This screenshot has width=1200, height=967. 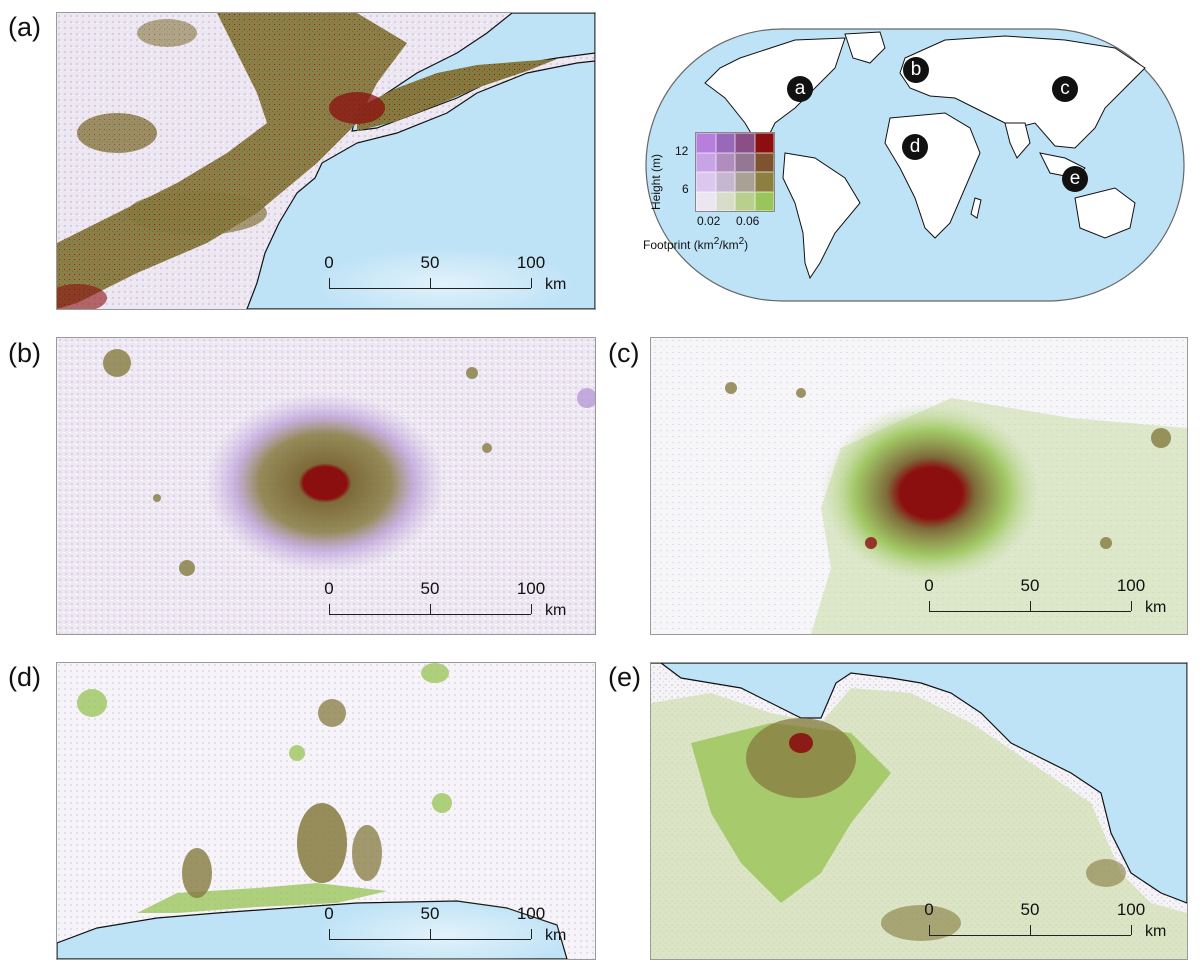 I want to click on legend-y-title: Height (m), so click(x=656, y=181).